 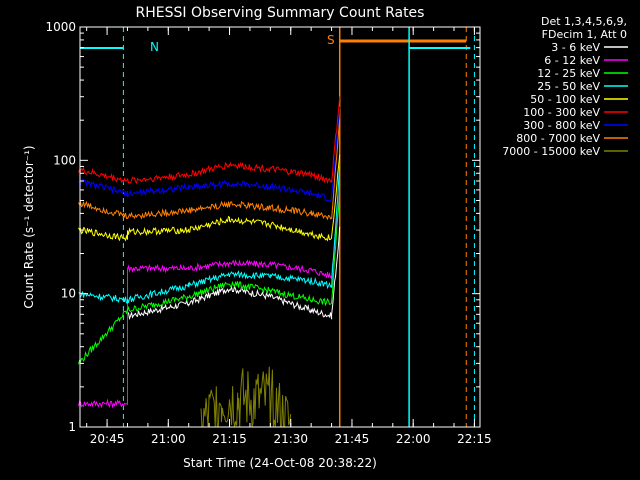 What do you see at coordinates (280, 13) in the screenshot?
I see `chart-title: RHESSI Observing Summary Count Rates` at bounding box center [280, 13].